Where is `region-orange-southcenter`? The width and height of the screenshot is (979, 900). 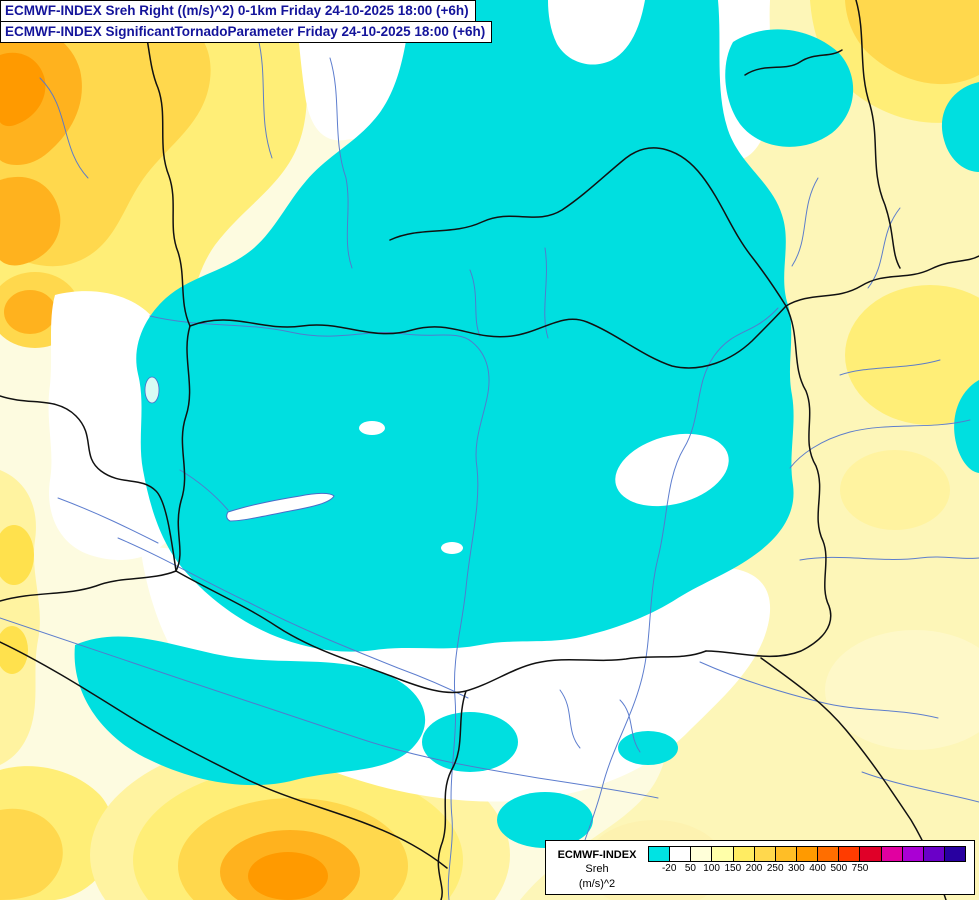 region-orange-southcenter is located at coordinates (288, 876).